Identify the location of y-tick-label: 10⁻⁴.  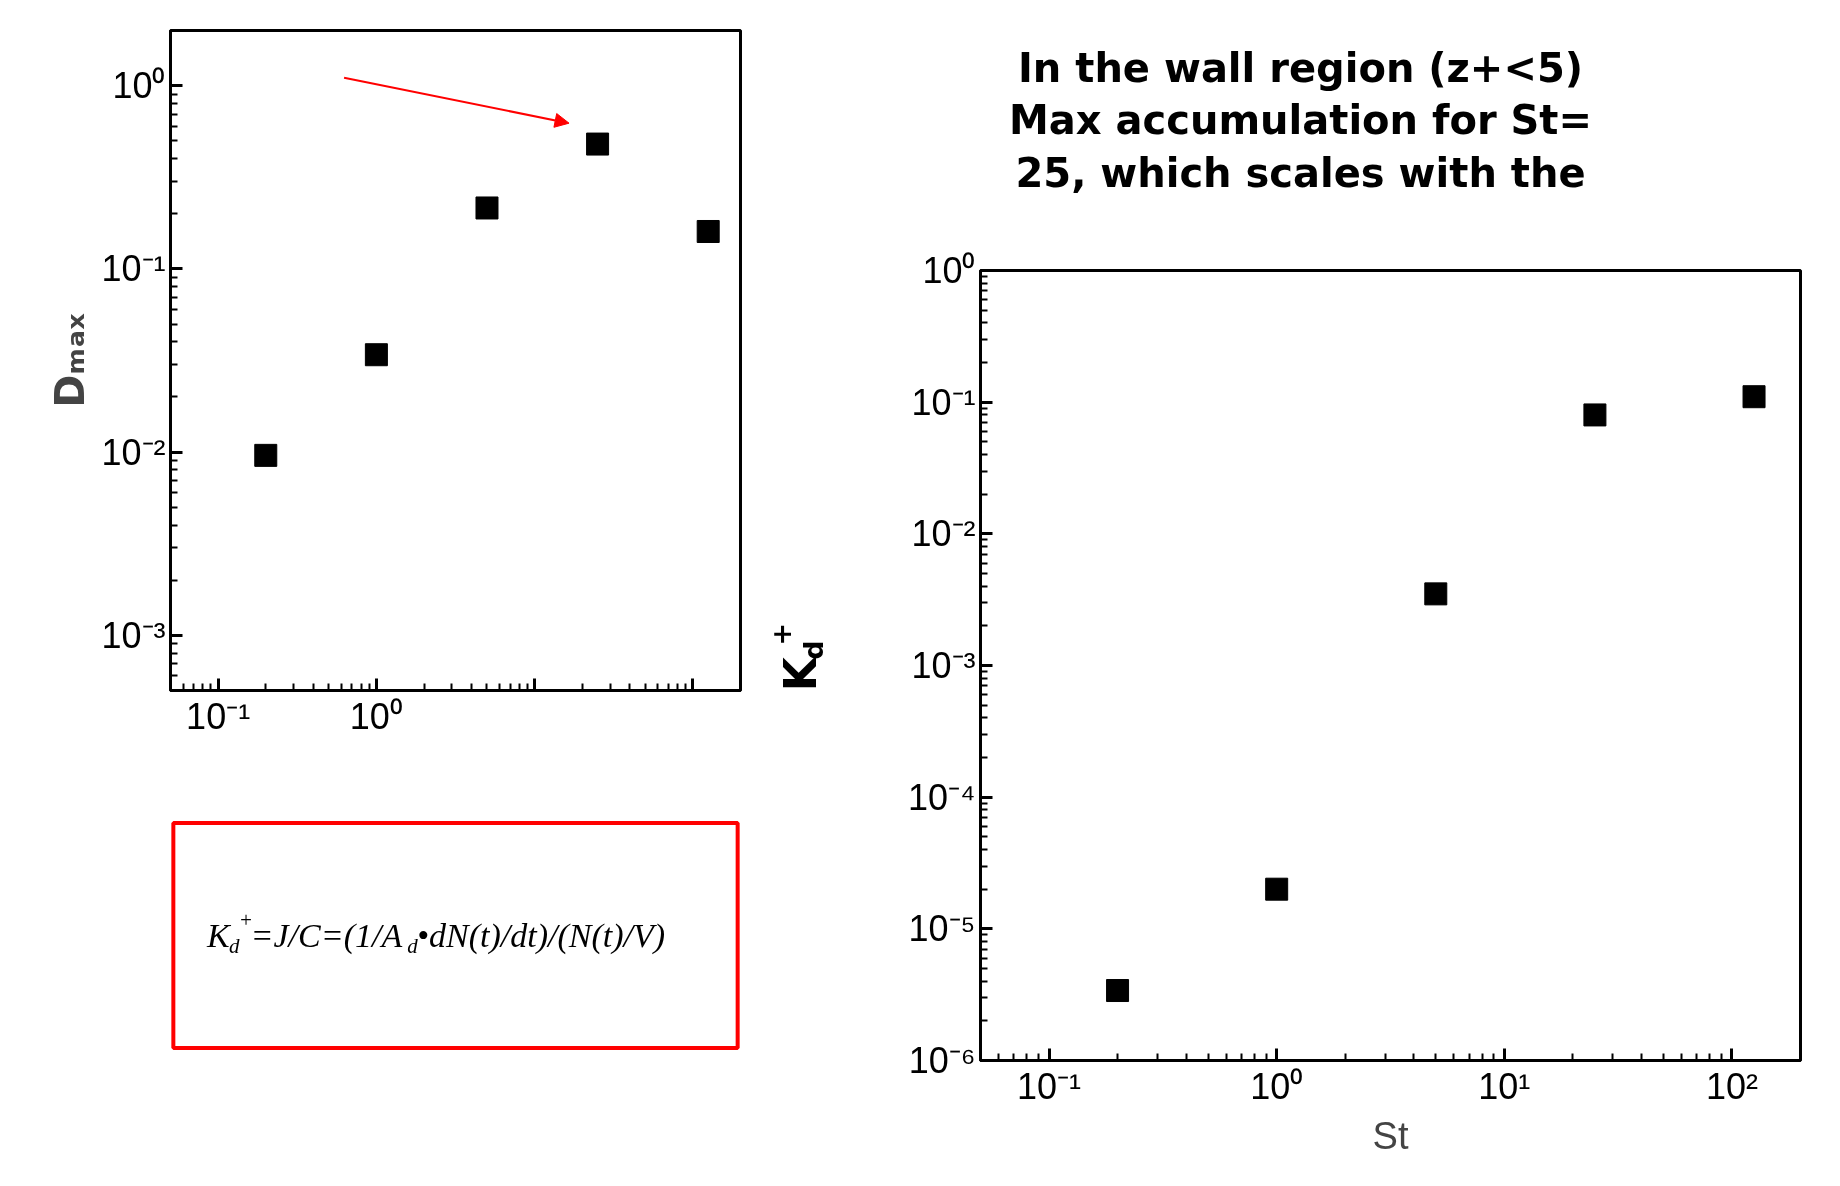
(941, 797).